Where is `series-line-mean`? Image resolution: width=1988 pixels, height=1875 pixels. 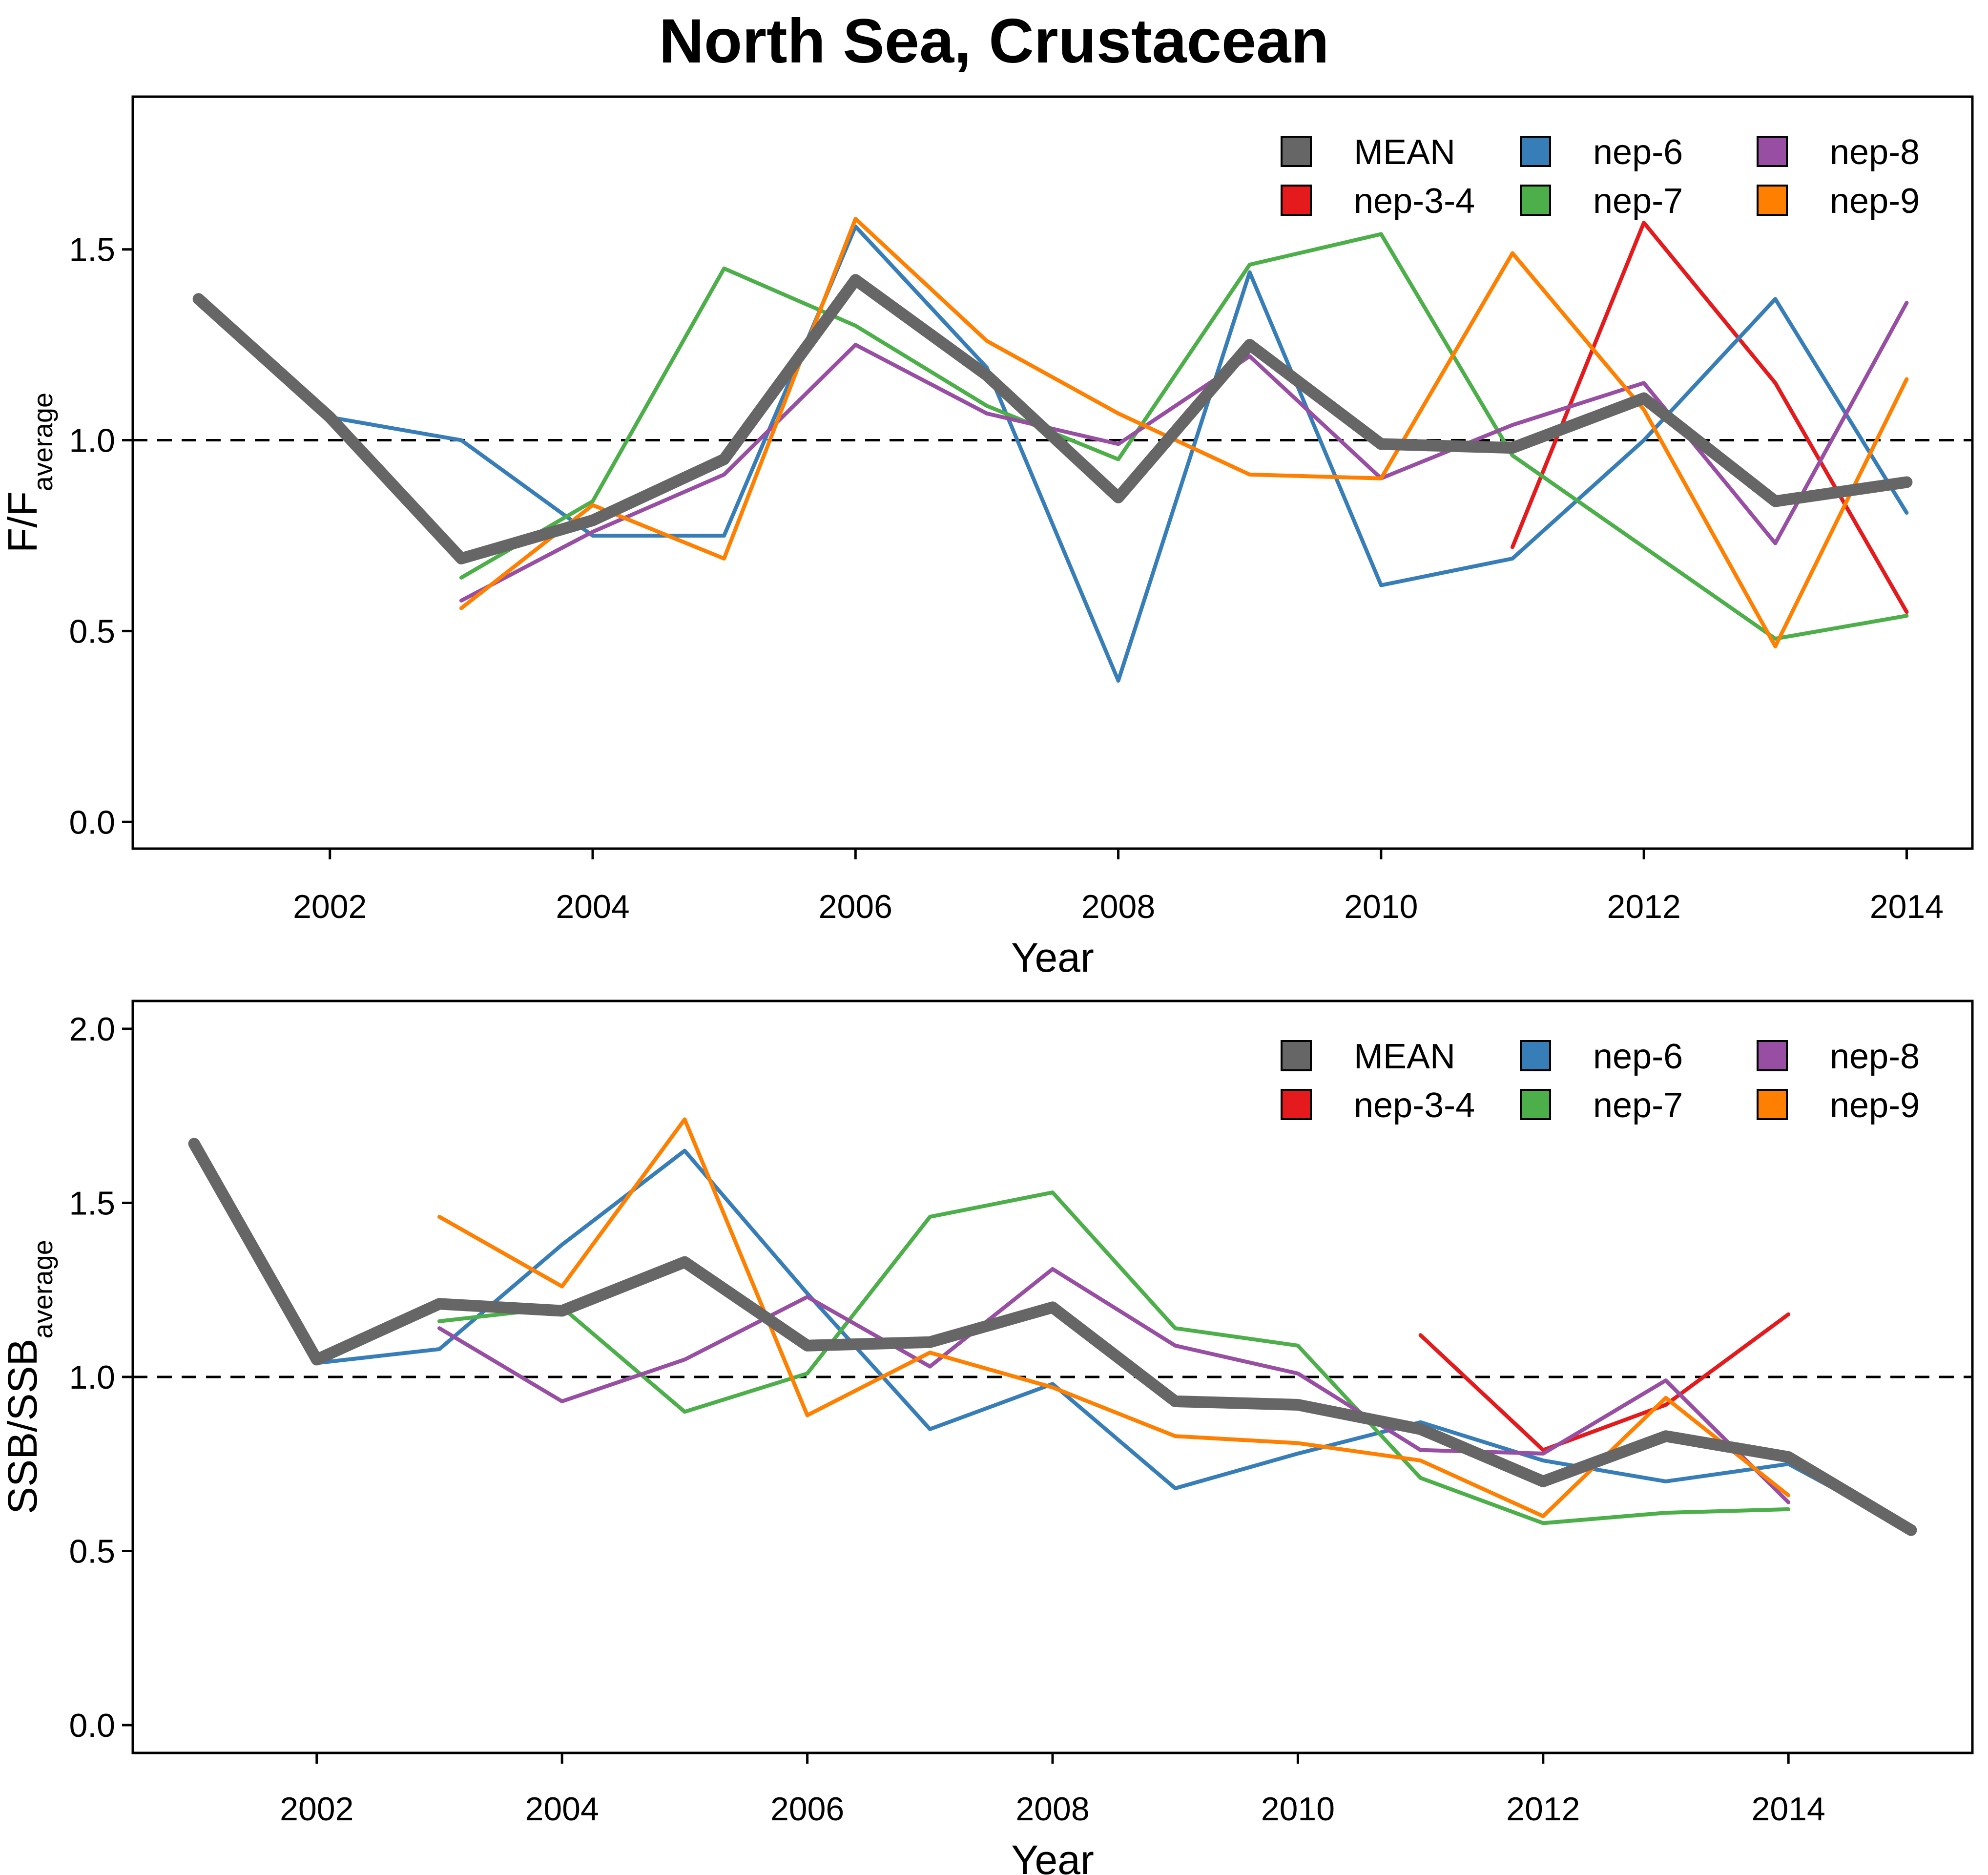
series-line-mean is located at coordinates (1052, 419).